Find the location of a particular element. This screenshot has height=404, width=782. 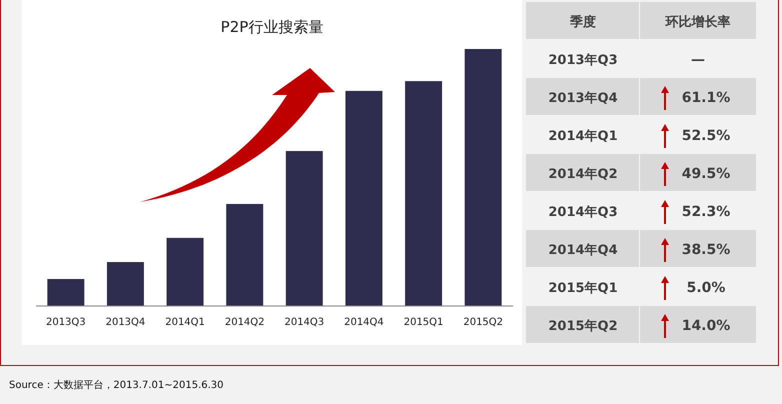

chart-title: P2P行业搜索量 is located at coordinates (272, 27).